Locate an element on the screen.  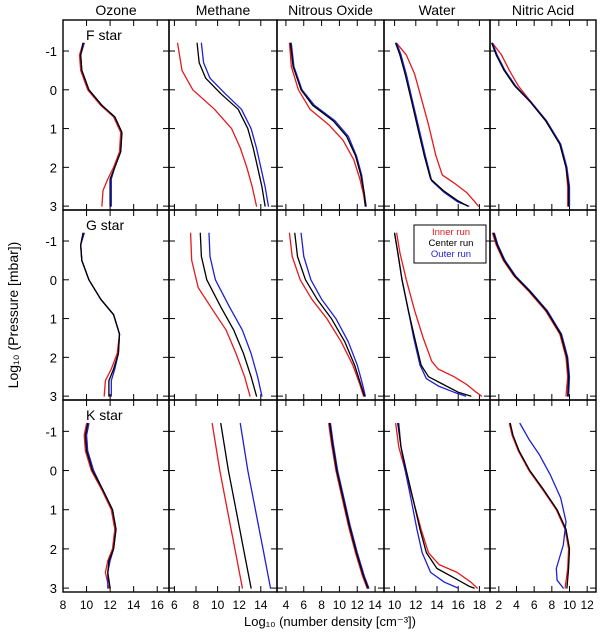
x-tick-label: 6 is located at coordinates (174, 605).